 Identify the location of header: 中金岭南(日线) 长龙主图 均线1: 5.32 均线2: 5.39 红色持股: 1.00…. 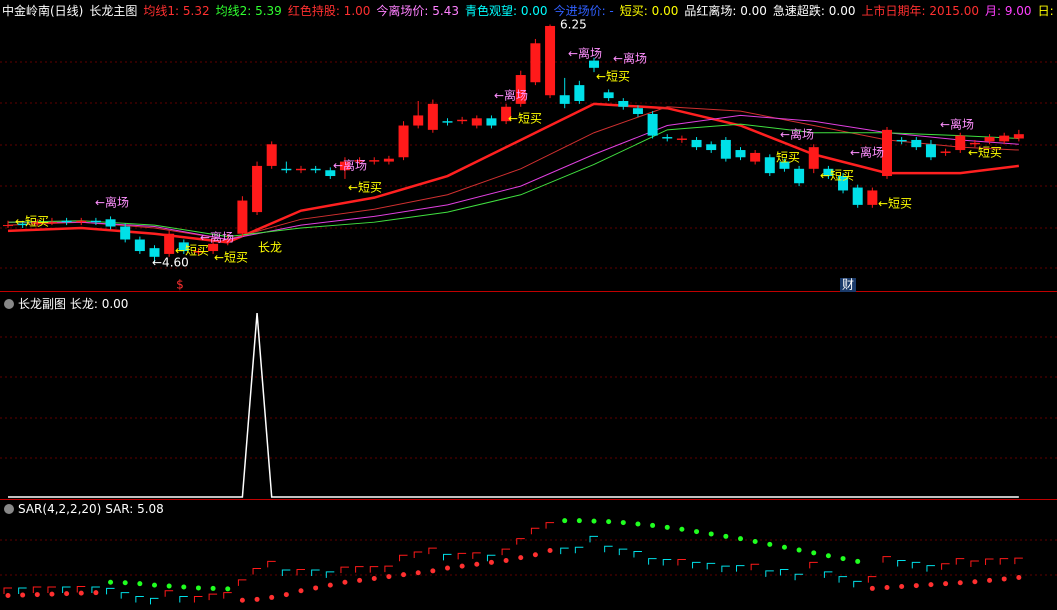
(529, 10).